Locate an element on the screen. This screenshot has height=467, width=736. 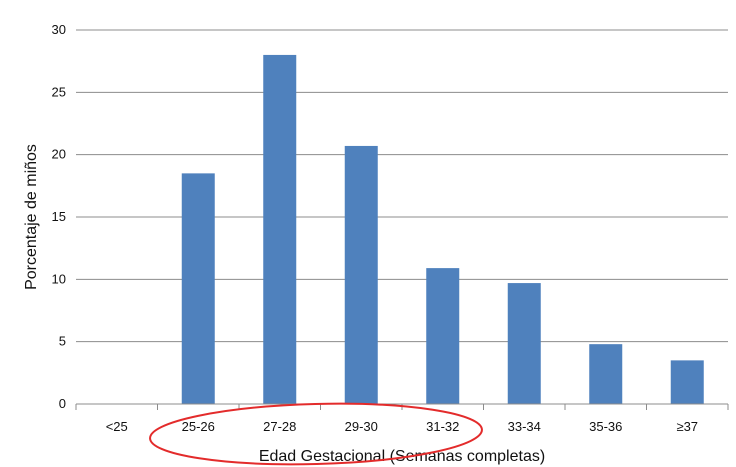
x-tick-label: 35-36 is located at coordinates (605, 426).